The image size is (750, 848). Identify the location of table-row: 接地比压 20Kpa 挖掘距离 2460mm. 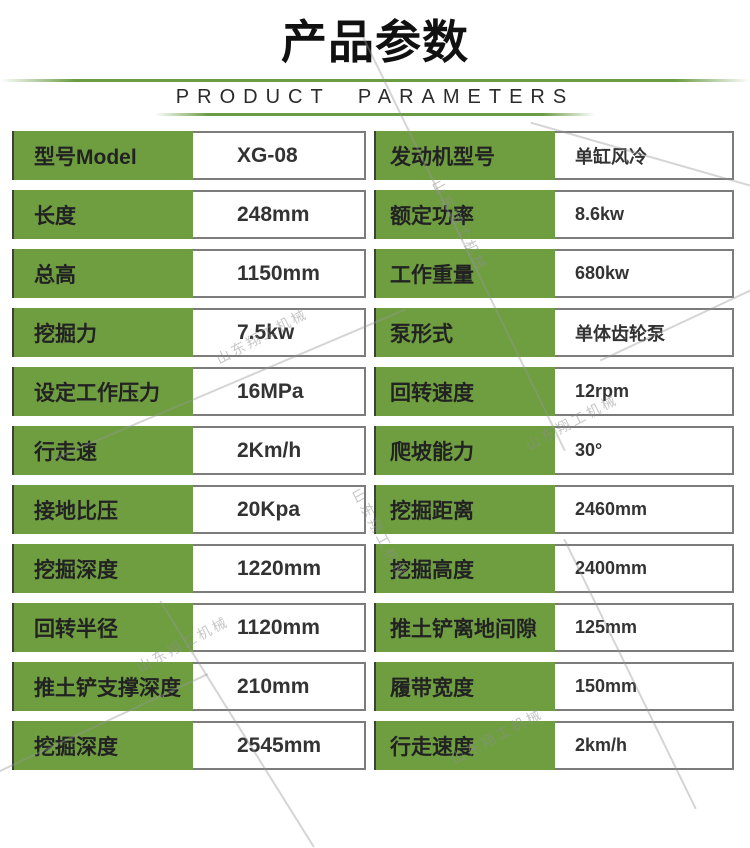
(373, 509).